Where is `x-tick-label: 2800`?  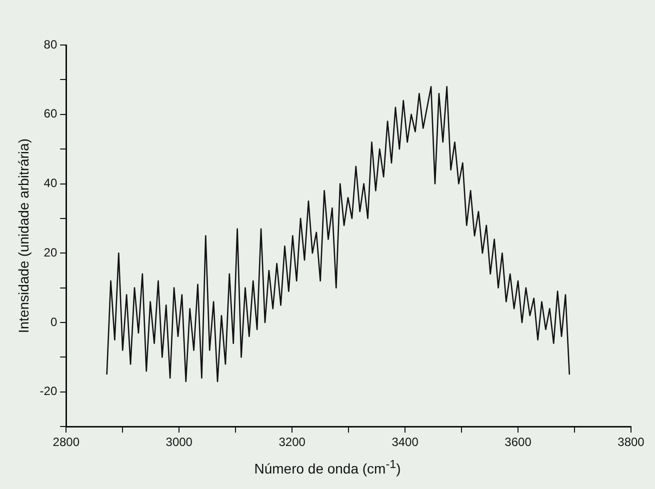 x-tick-label: 2800 is located at coordinates (66, 442).